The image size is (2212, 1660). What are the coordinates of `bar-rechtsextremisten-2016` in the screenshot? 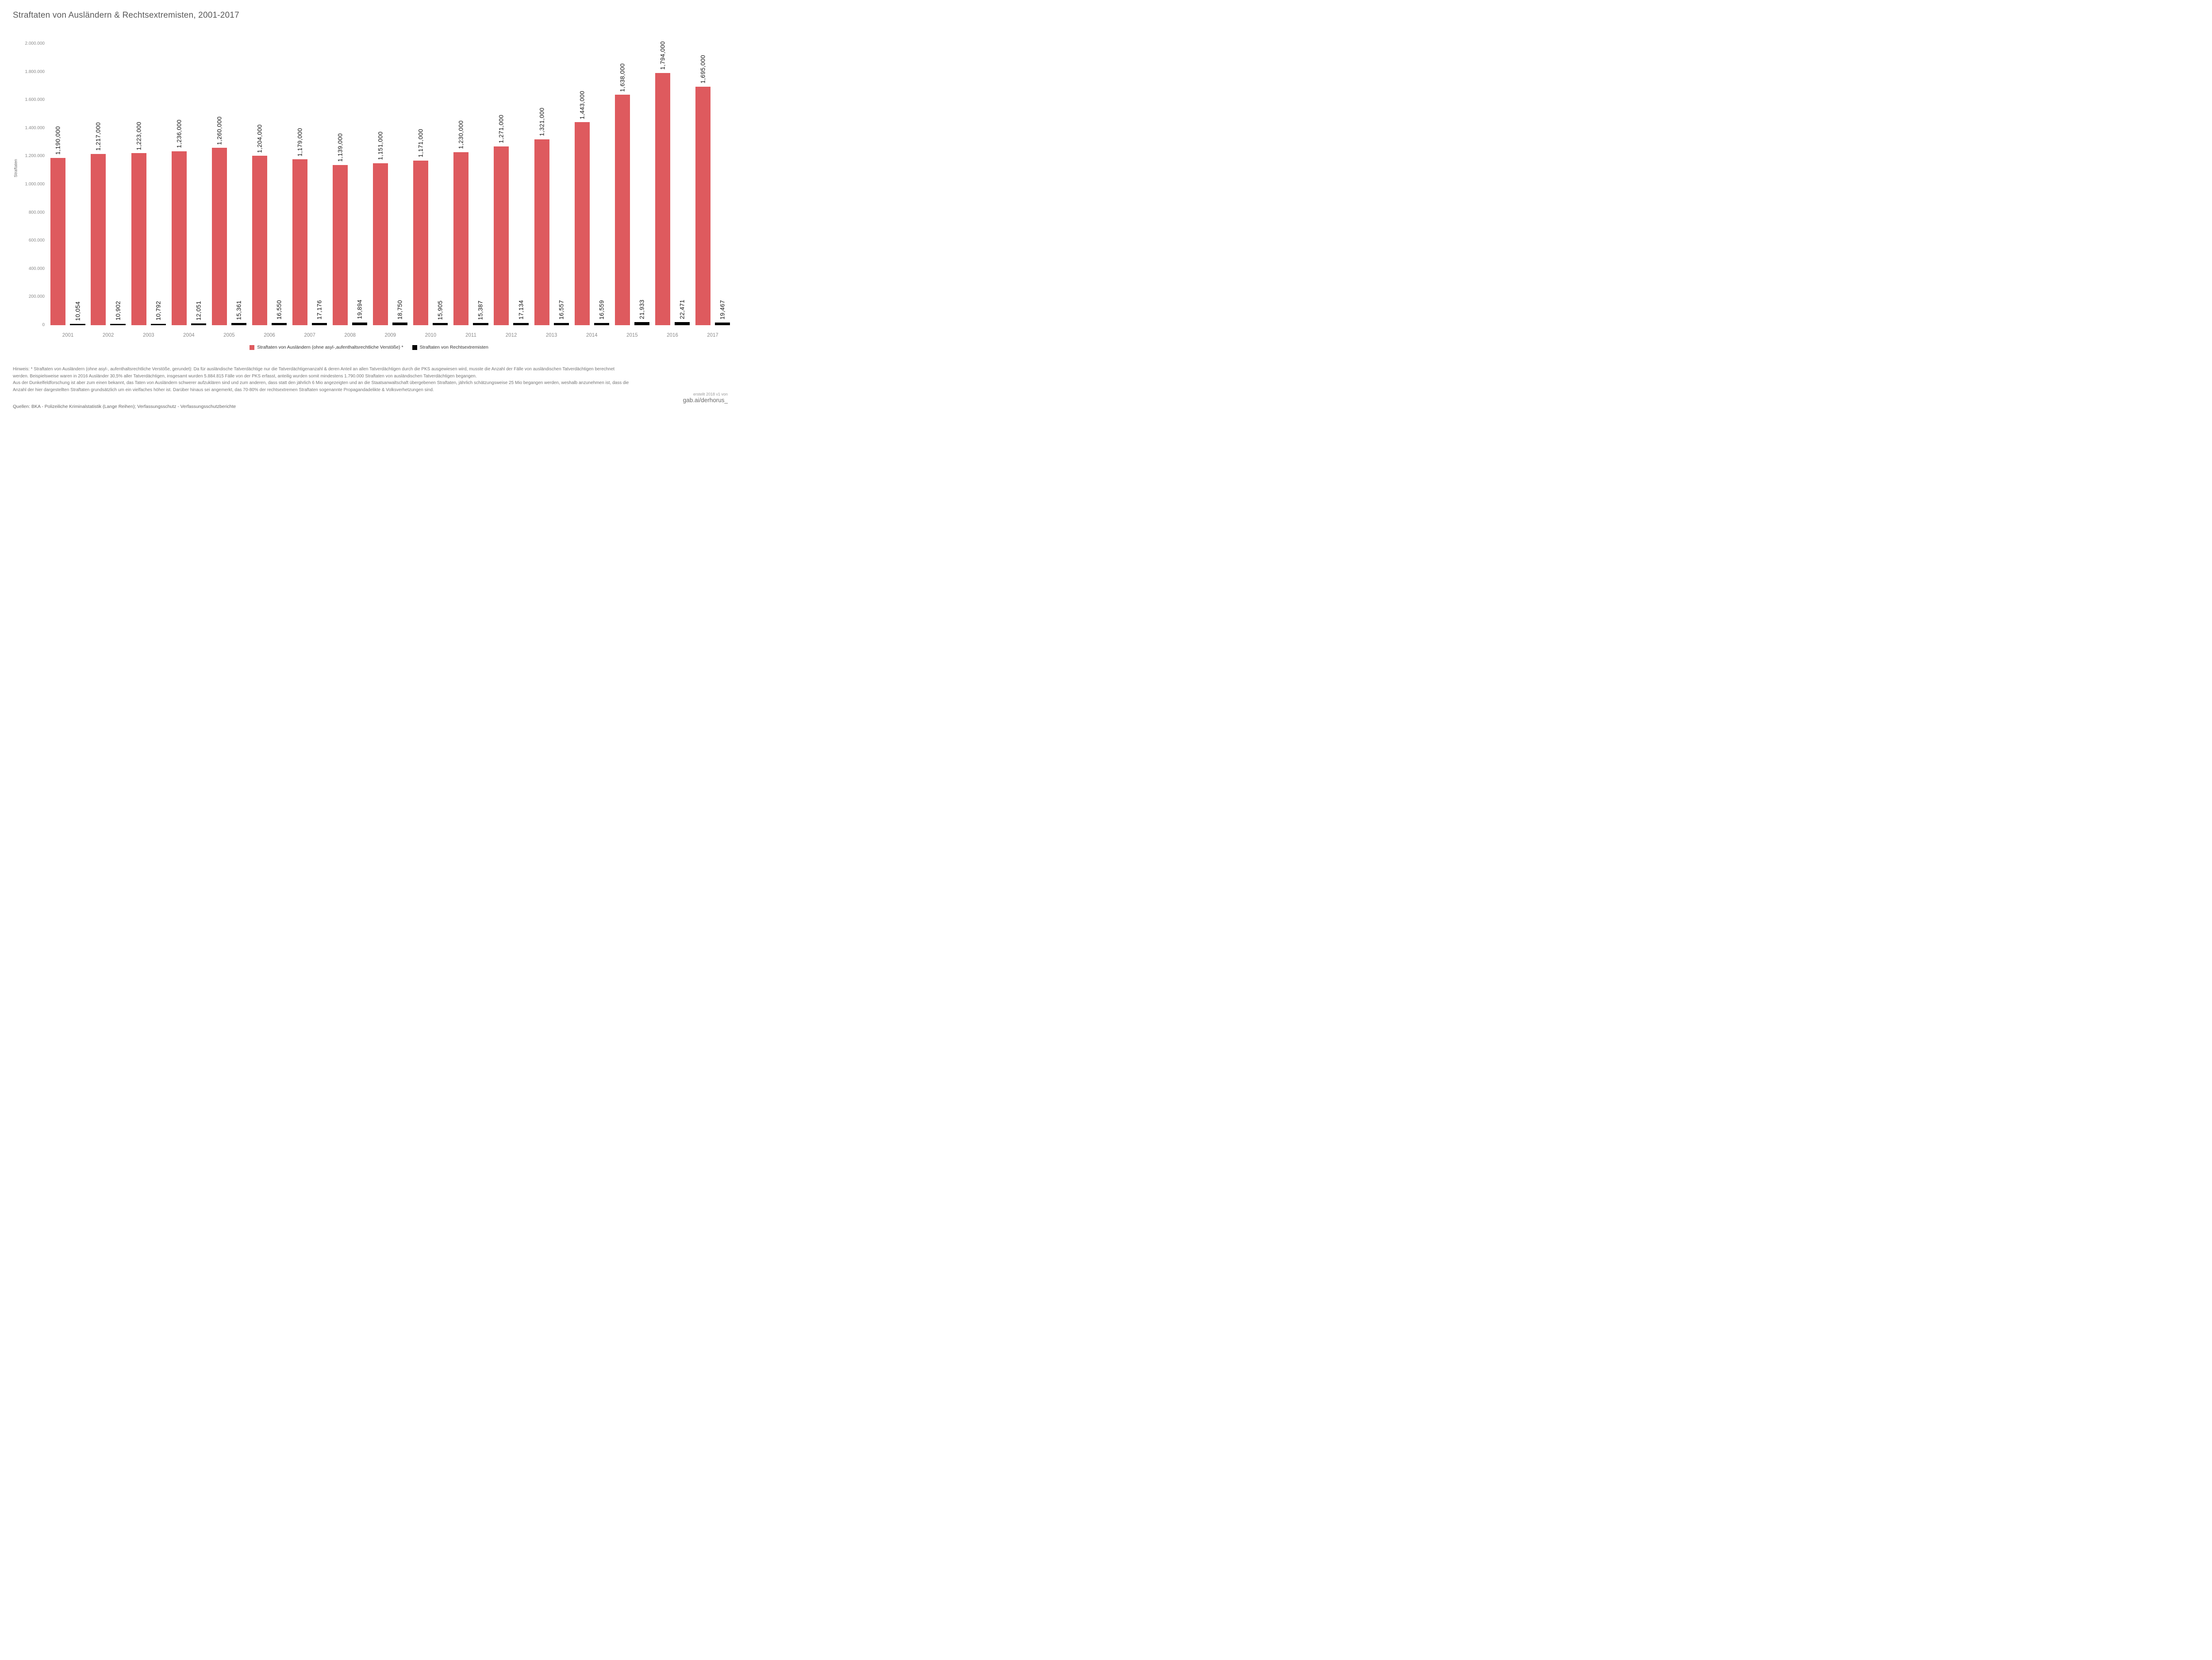 It's located at (682, 323).